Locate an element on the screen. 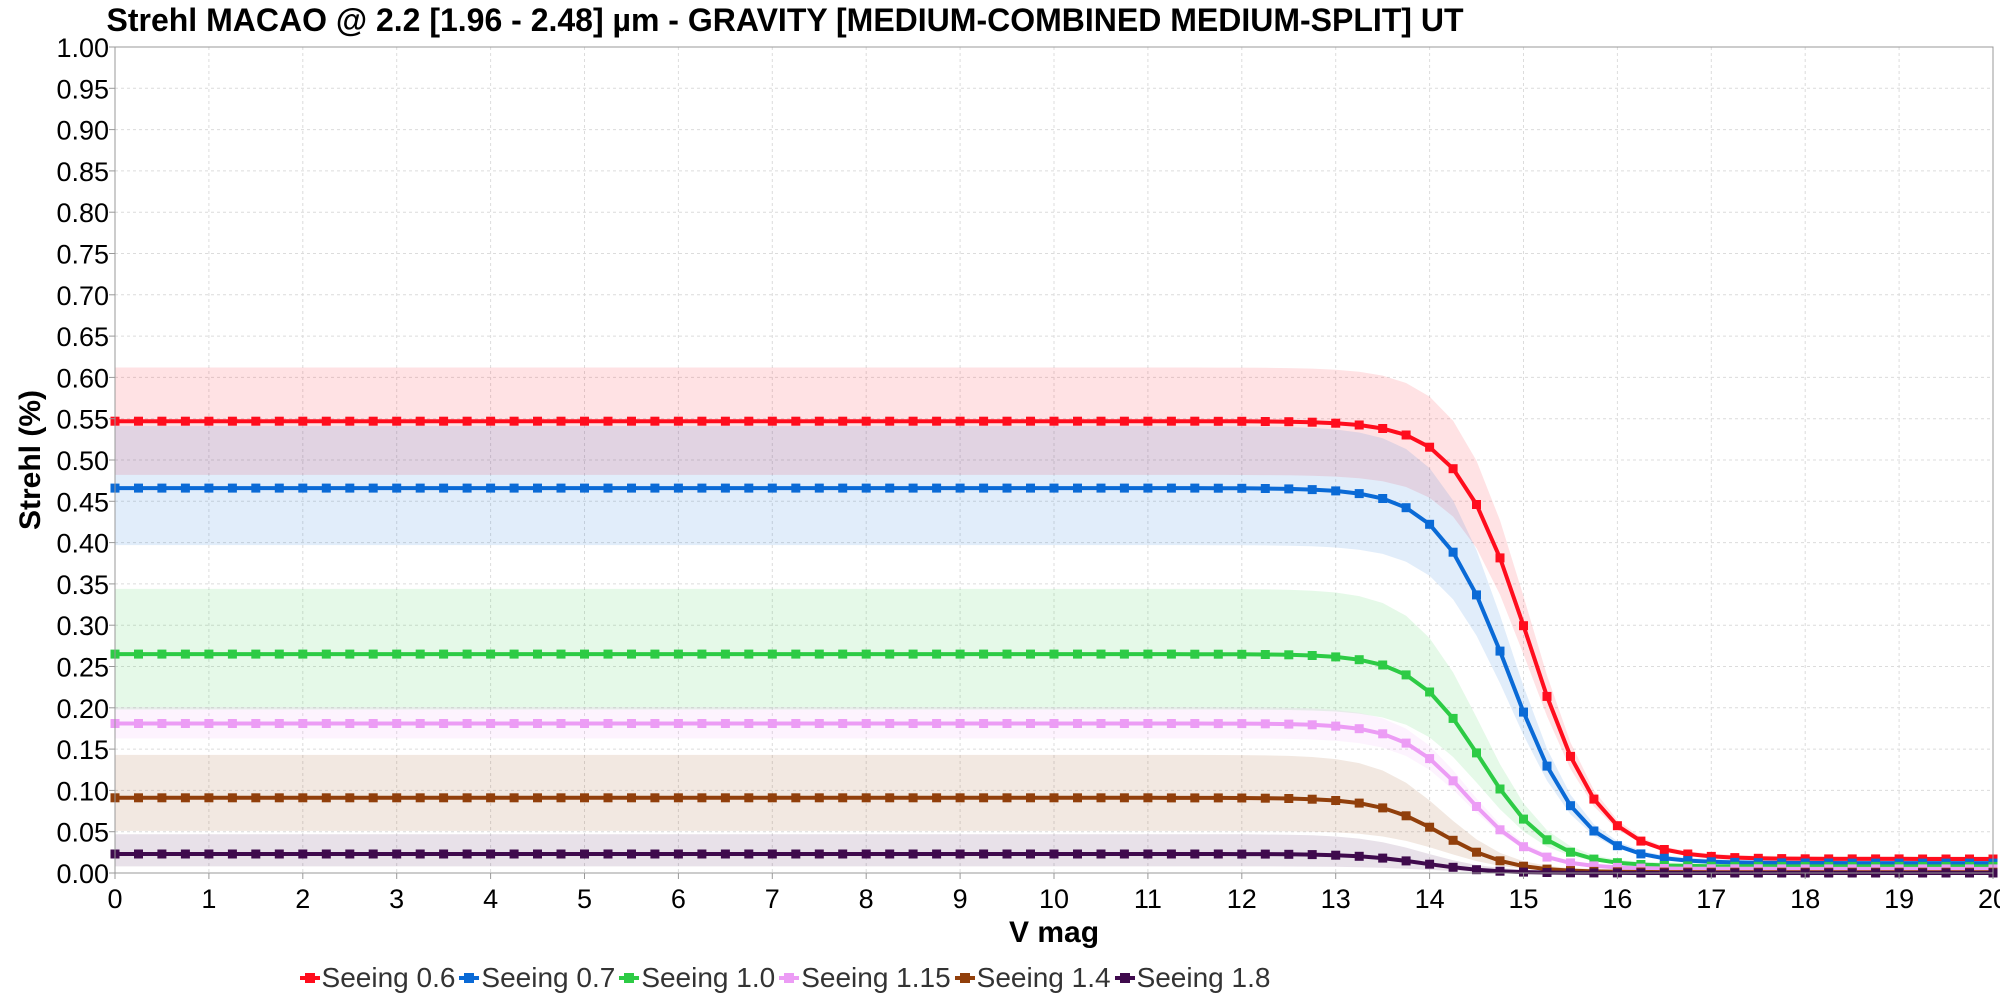  y-tick-label: 0.40 is located at coordinates (82, 544).